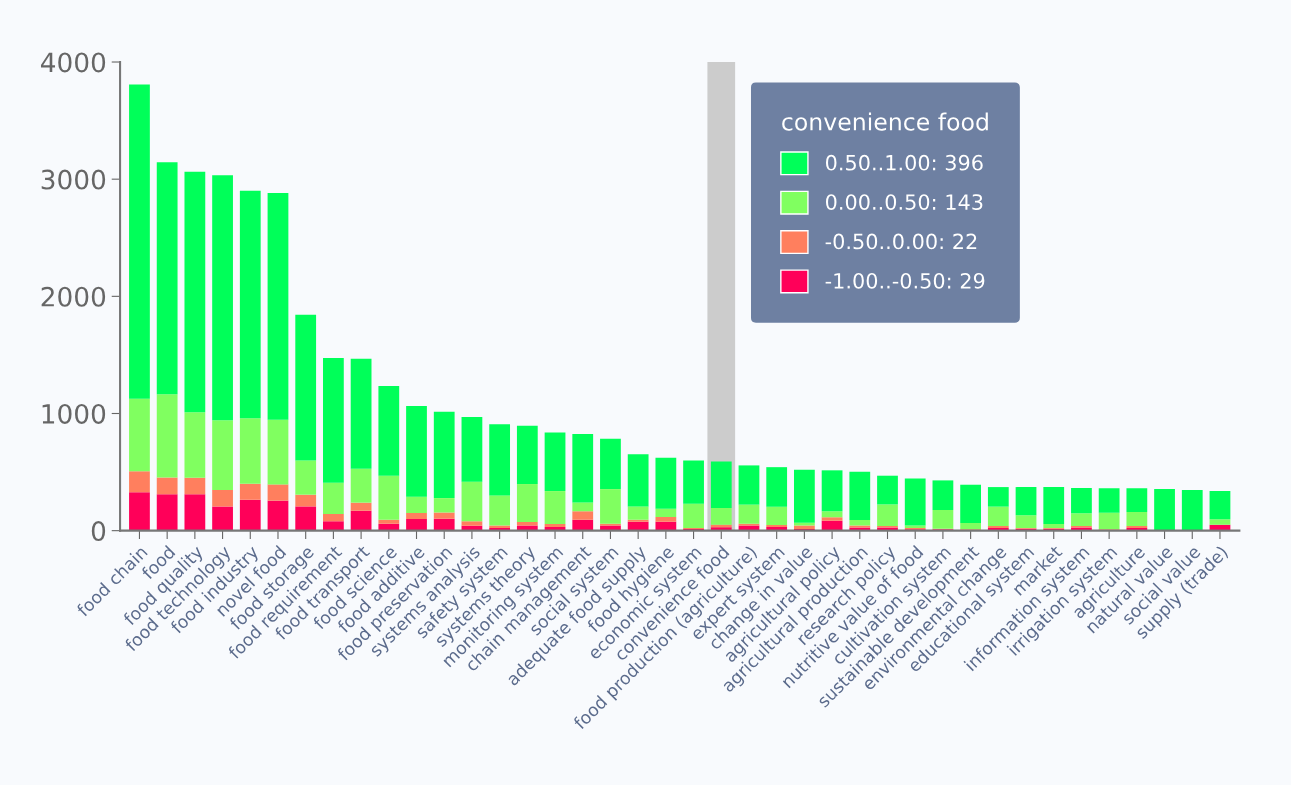 This screenshot has height=785, width=1291. What do you see at coordinates (98, 531) in the screenshot?
I see `y-tick-label: 0` at bounding box center [98, 531].